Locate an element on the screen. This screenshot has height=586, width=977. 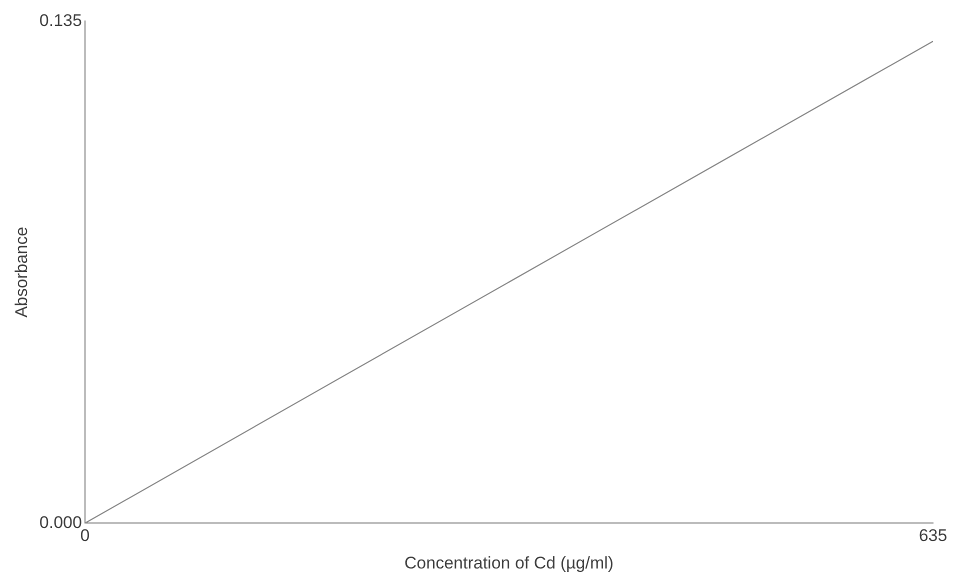
x-axis-title: Concentration of Cd (µg/ml) is located at coordinates (509, 562).